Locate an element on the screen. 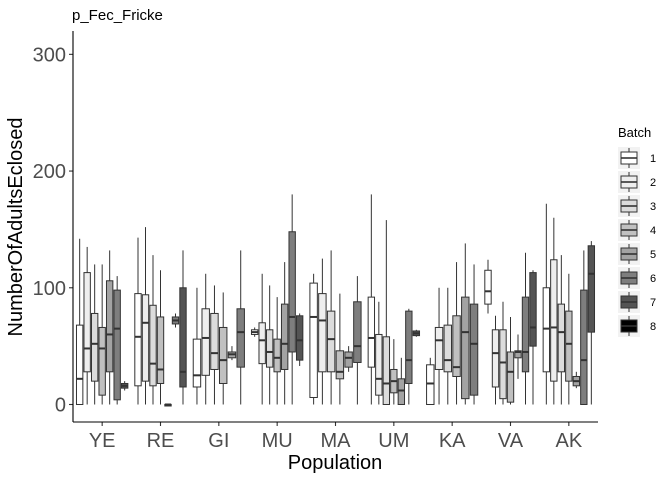  legend-label: 3 is located at coordinates (653, 207).